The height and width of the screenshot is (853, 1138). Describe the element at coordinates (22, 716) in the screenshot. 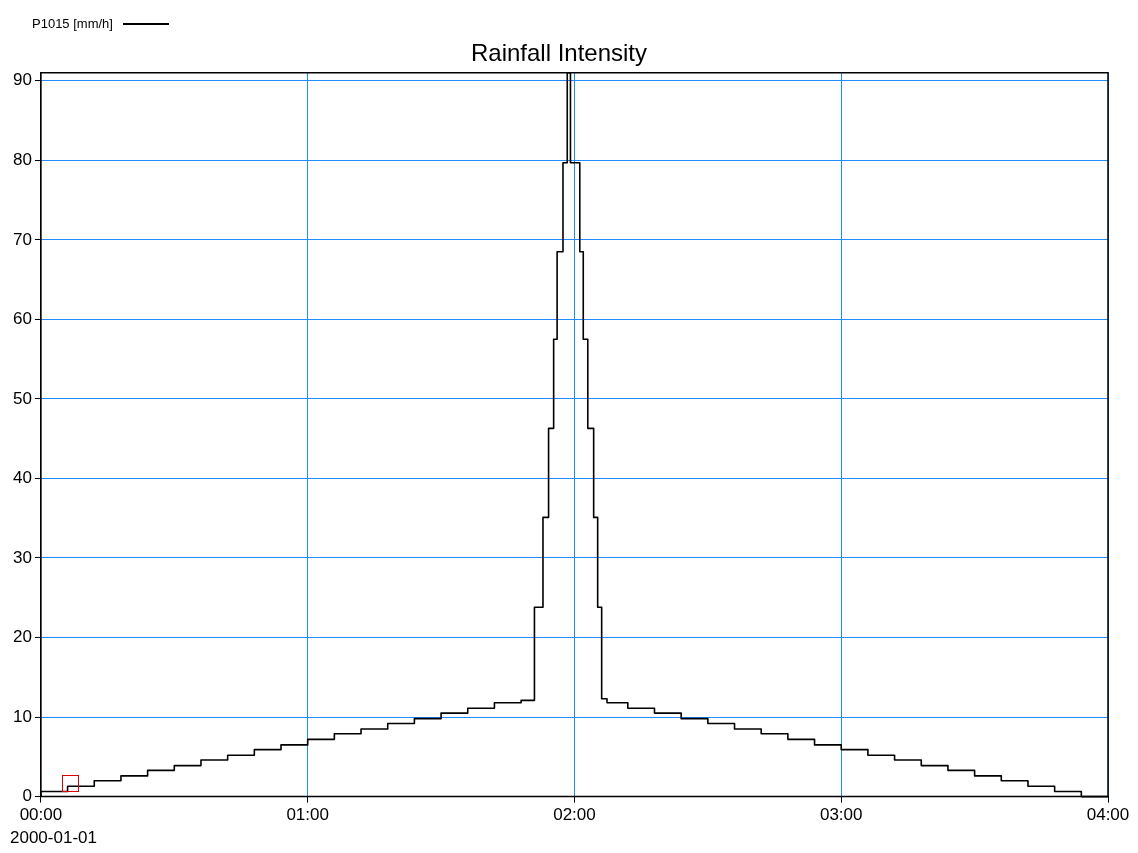

I see `y-tick-label: 10` at that location.